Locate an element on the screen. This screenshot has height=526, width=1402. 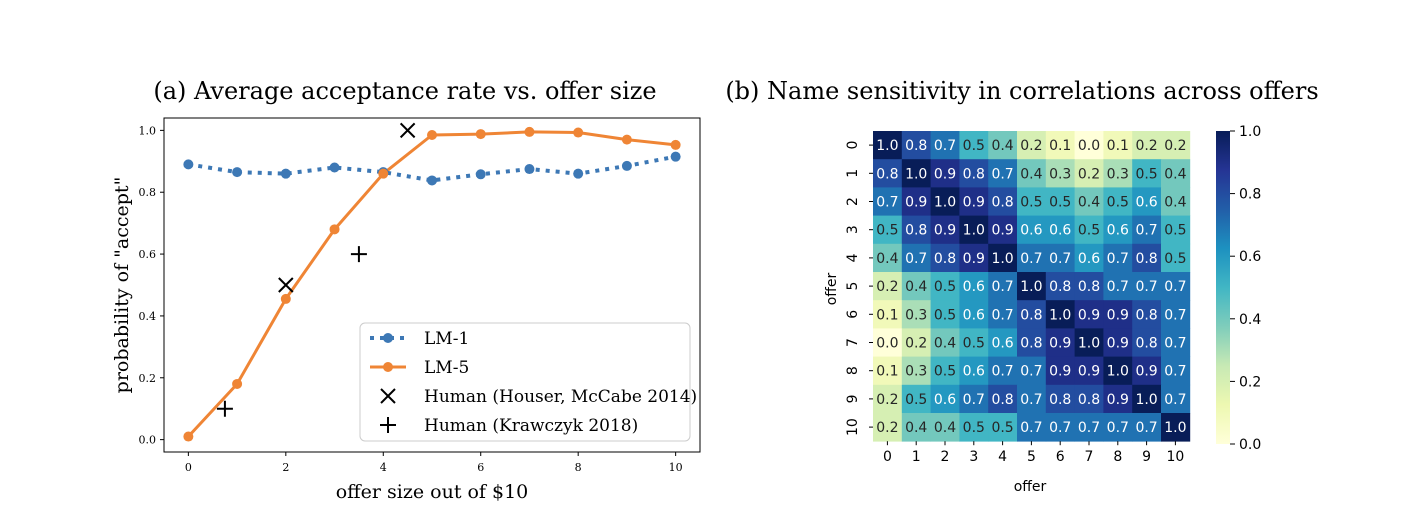
heatmap-x-tick-label: 4 is located at coordinates (1002, 457).